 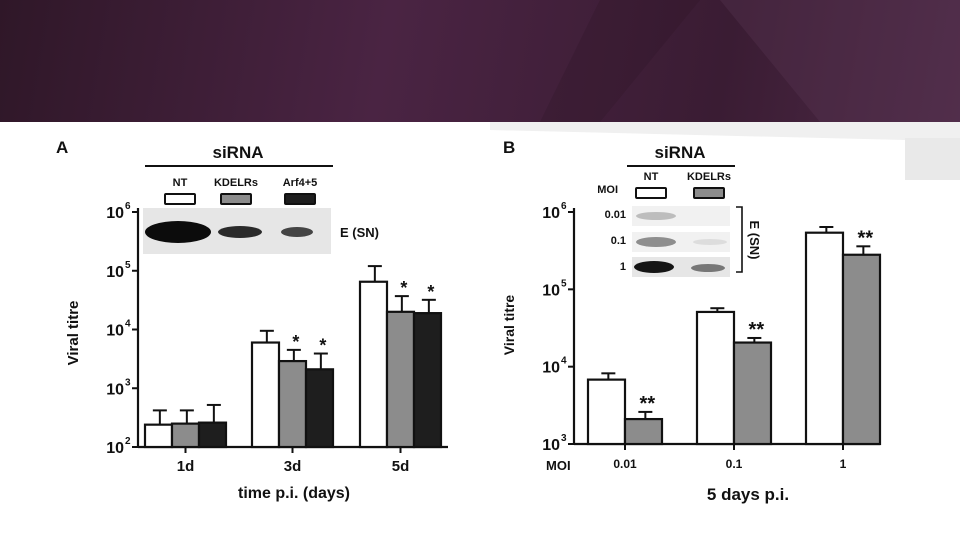 What do you see at coordinates (237, 231) in the screenshot?
I see `panel-a-western-blot` at bounding box center [237, 231].